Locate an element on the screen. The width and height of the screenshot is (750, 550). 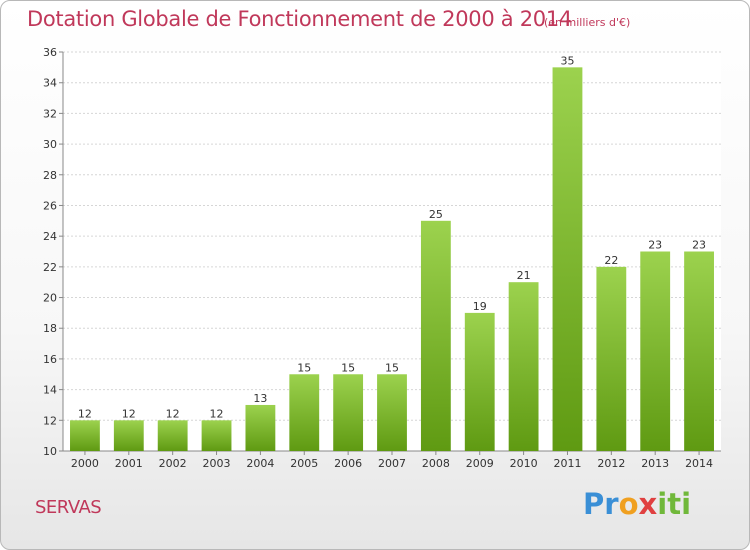
y-tick-label: 12 is located at coordinates (50, 420).